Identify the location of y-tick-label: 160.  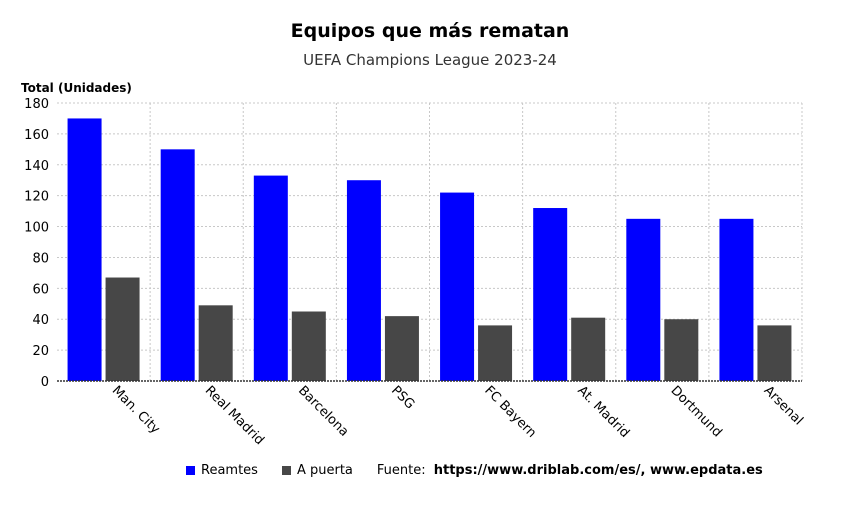
(36, 135).